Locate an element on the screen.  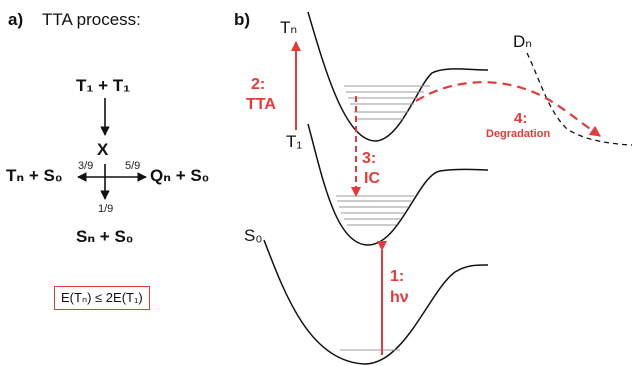
fraction-5-9: 5/9 is located at coordinates (133, 166).